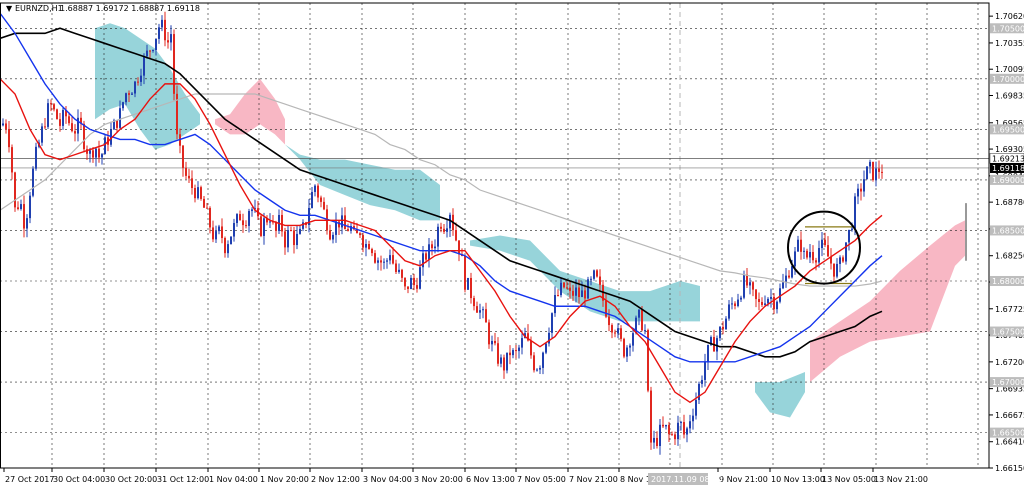 This screenshot has width=1024, height=489. I want to click on price-tick-label: 1.70095, so click(1009, 69).